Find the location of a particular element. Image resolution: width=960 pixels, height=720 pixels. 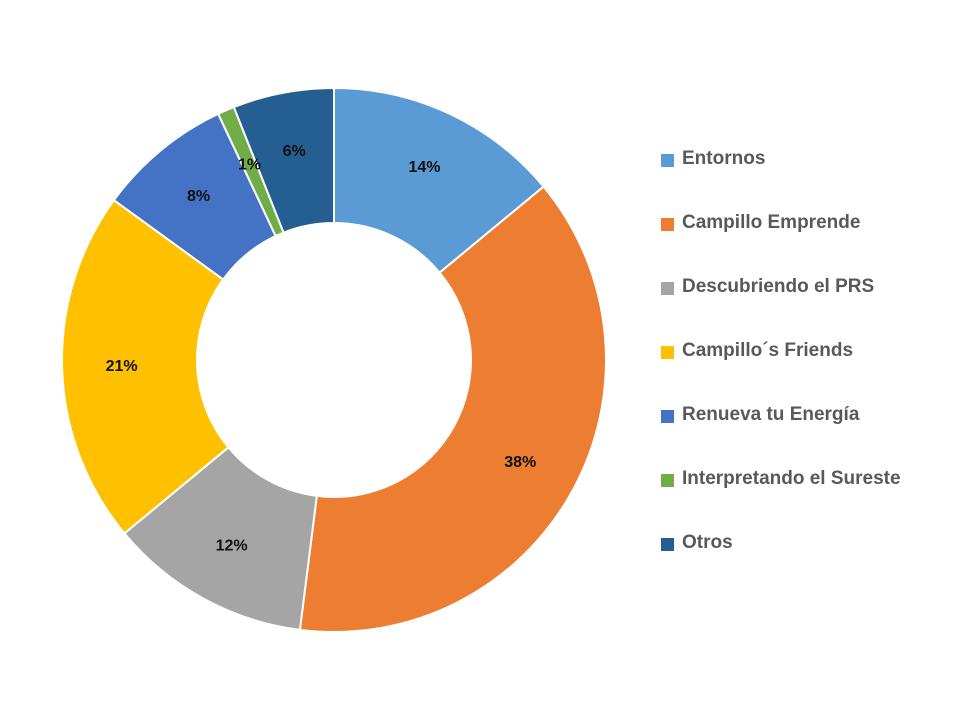

slice-otros is located at coordinates (283, 160).